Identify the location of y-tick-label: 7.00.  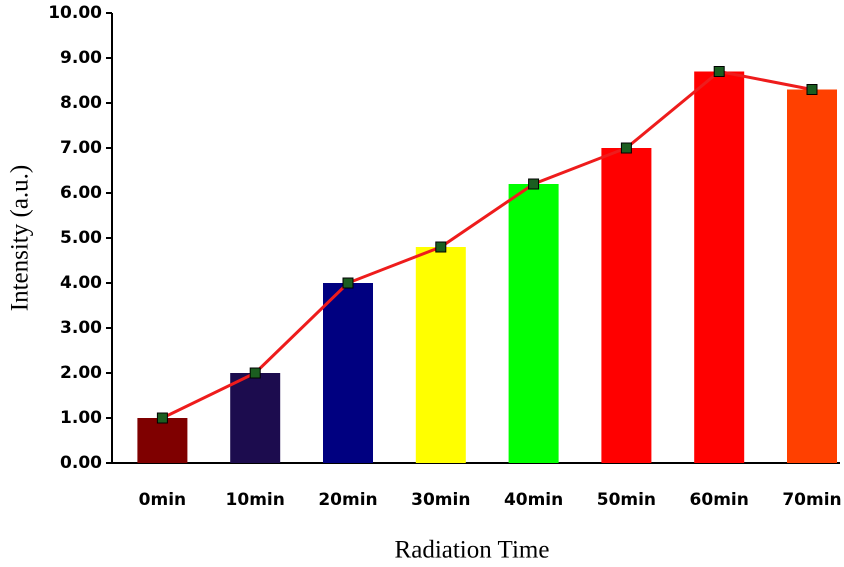
(81, 148).